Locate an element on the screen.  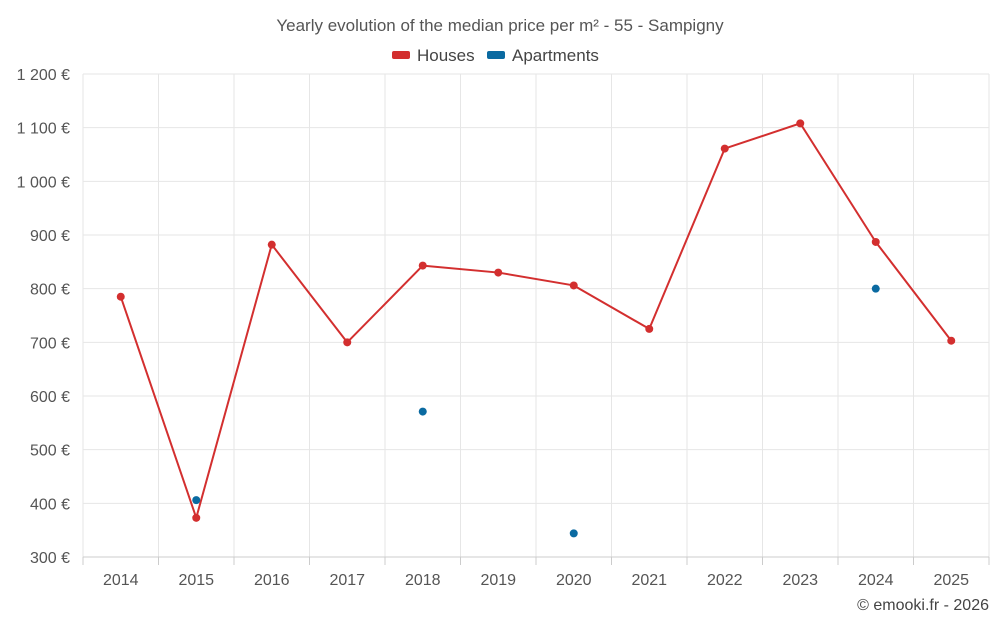
y-tick-label: 300 € is located at coordinates (50, 558).